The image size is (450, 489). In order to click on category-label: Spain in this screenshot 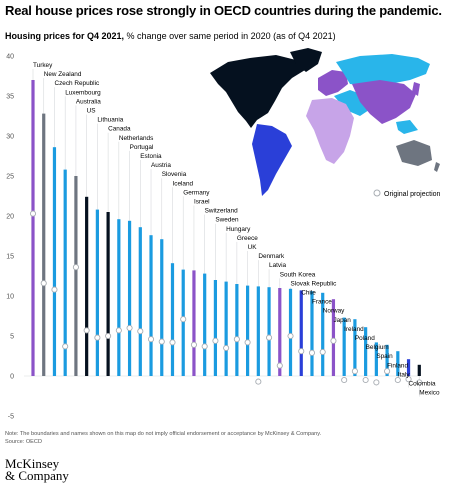, I will do `click(384, 356)`.